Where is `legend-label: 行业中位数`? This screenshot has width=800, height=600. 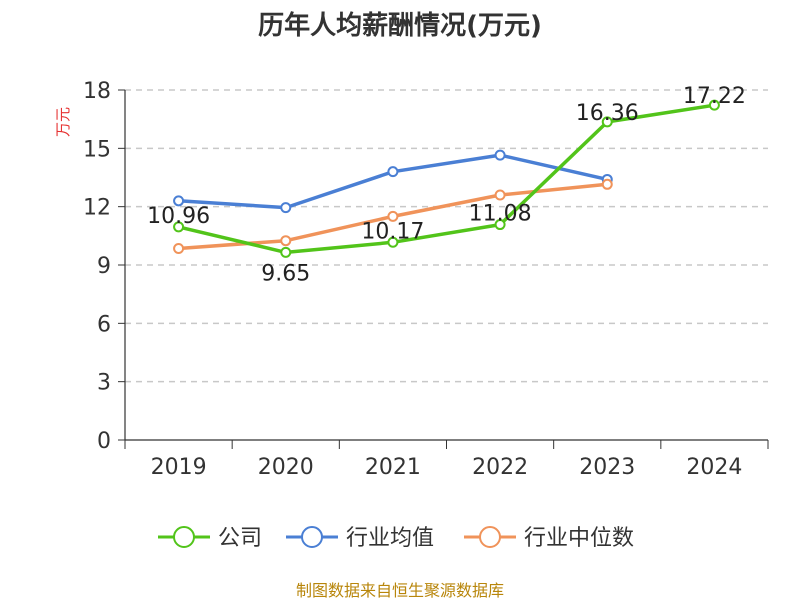
legend-label: 行业中位数 is located at coordinates (579, 538).